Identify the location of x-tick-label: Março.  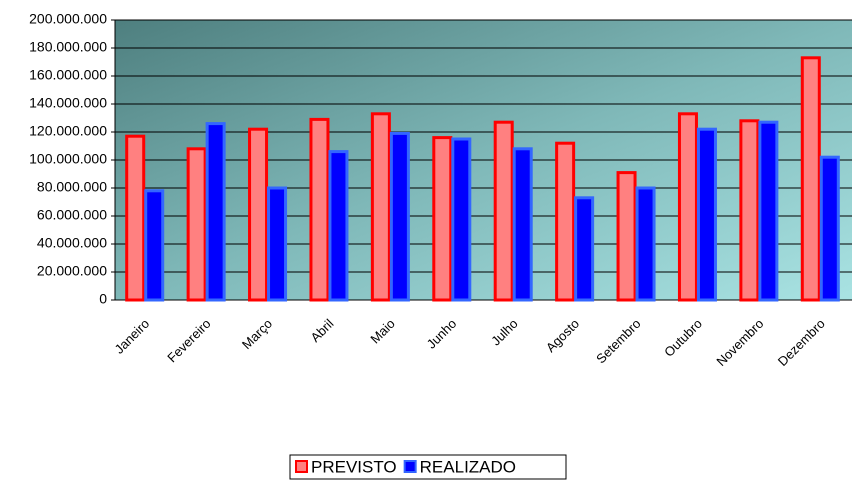
(257, 334).